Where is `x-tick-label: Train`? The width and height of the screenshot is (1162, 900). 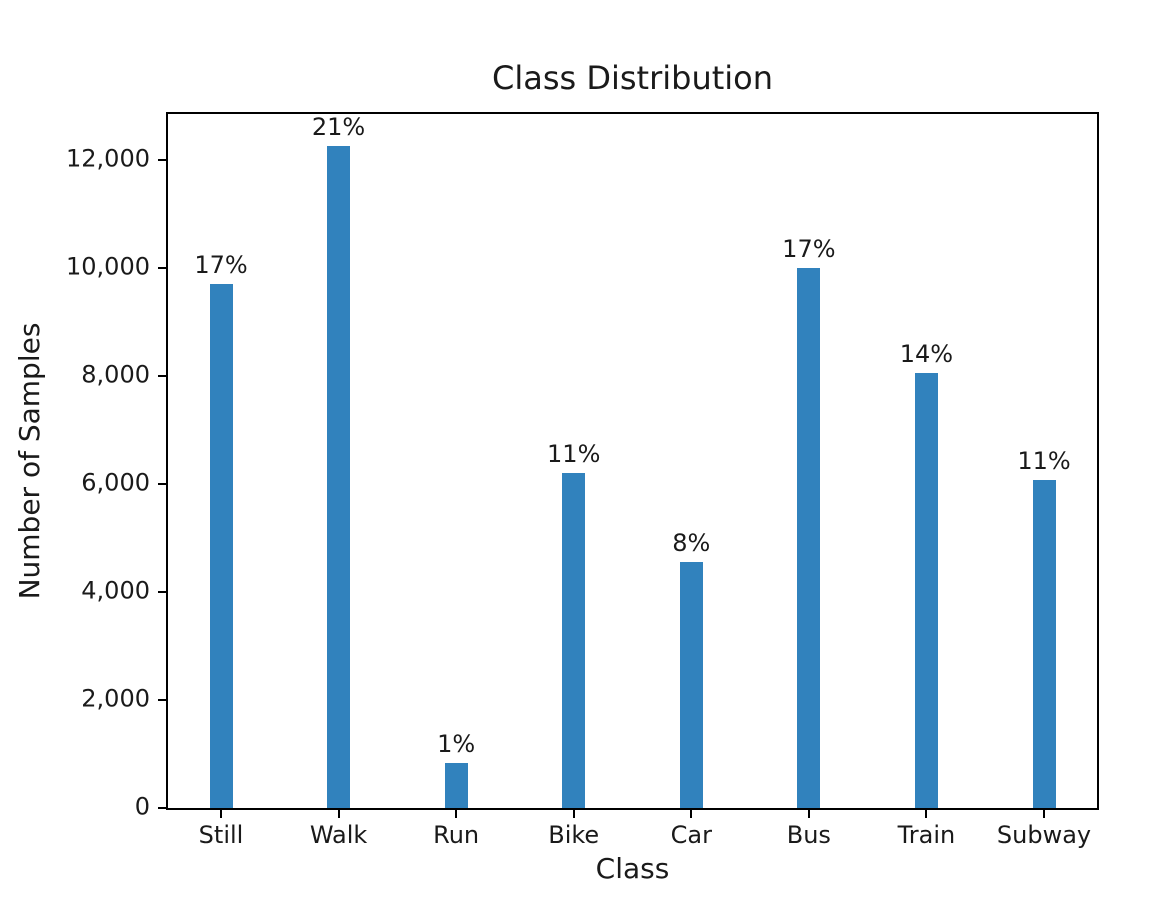
x-tick-label: Train is located at coordinates (926, 835).